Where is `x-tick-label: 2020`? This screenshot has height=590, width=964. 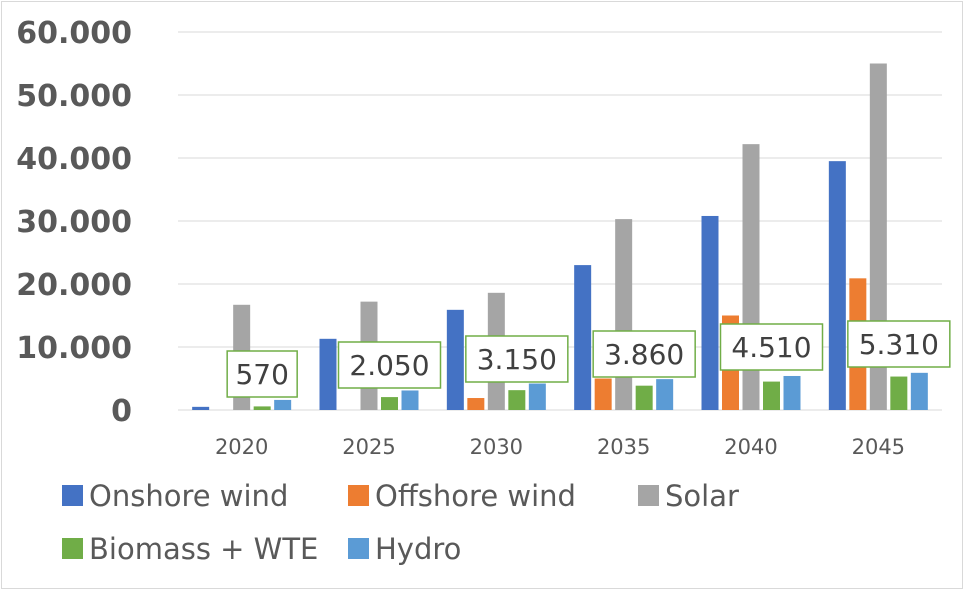
x-tick-label: 2020 is located at coordinates (241, 447).